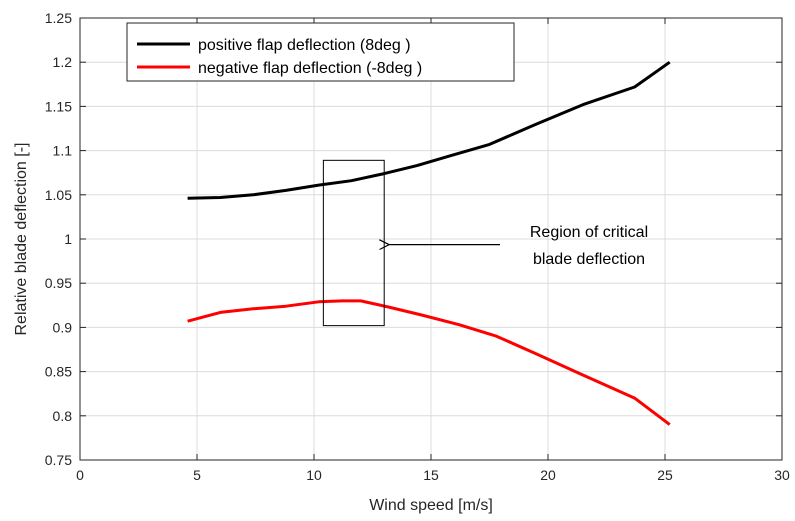  What do you see at coordinates (21, 239) in the screenshot?
I see `y-axis-label: Relative blade deflection [-]` at bounding box center [21, 239].